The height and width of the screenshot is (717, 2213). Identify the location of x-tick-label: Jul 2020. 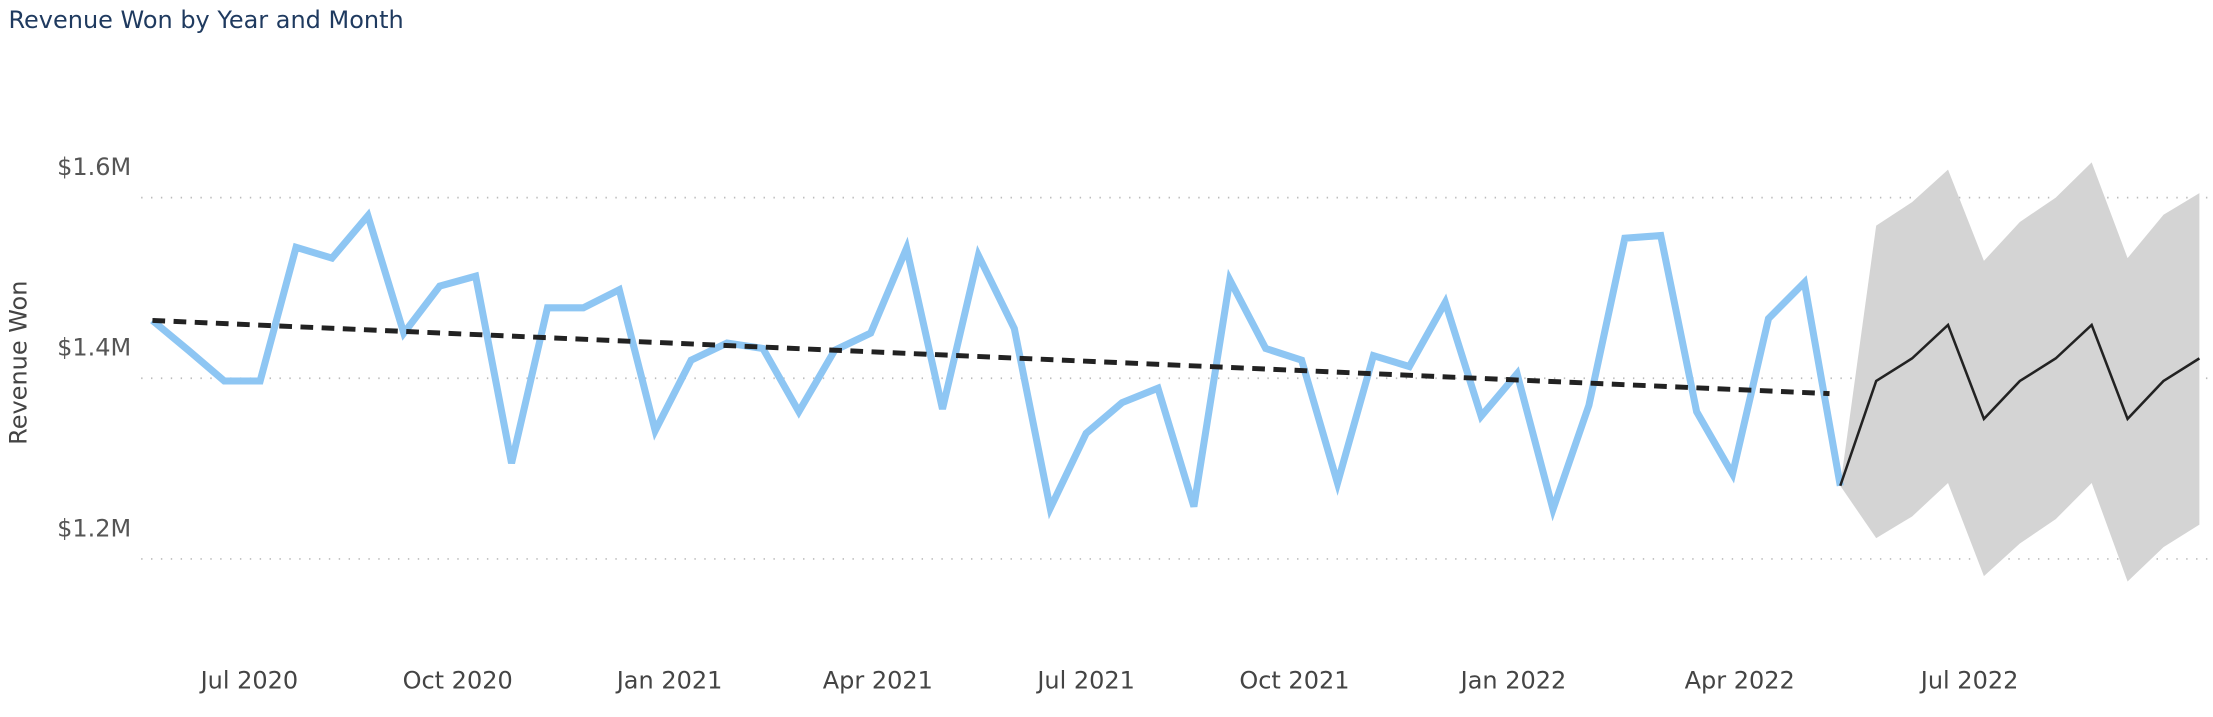
(249, 681).